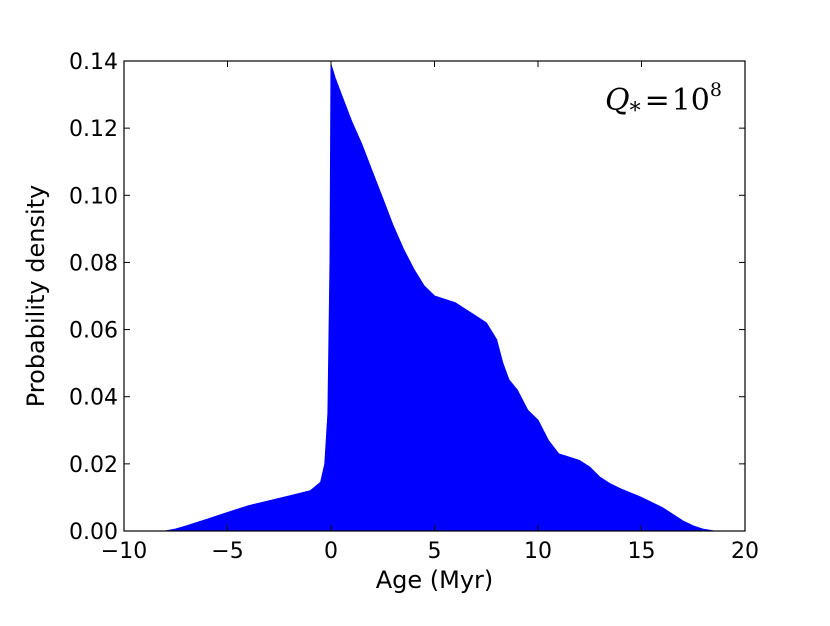 This screenshot has width=830, height=626. Describe the element at coordinates (93, 331) in the screenshot. I see `y-tick-label: 0.06` at that location.